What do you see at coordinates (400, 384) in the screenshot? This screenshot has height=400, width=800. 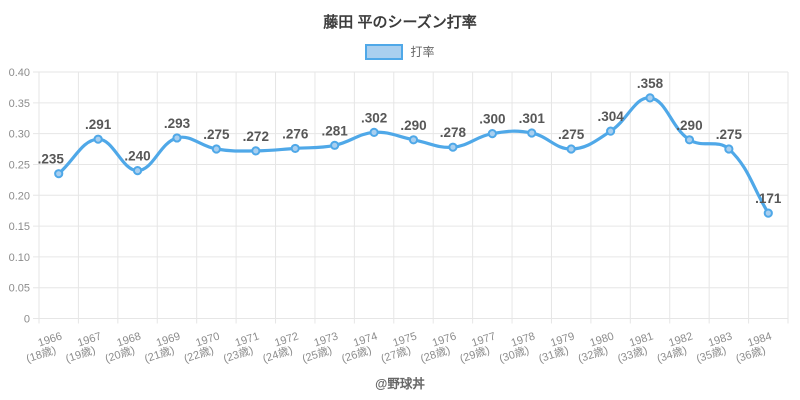 I see `footer-credit: @野球丼` at bounding box center [400, 384].